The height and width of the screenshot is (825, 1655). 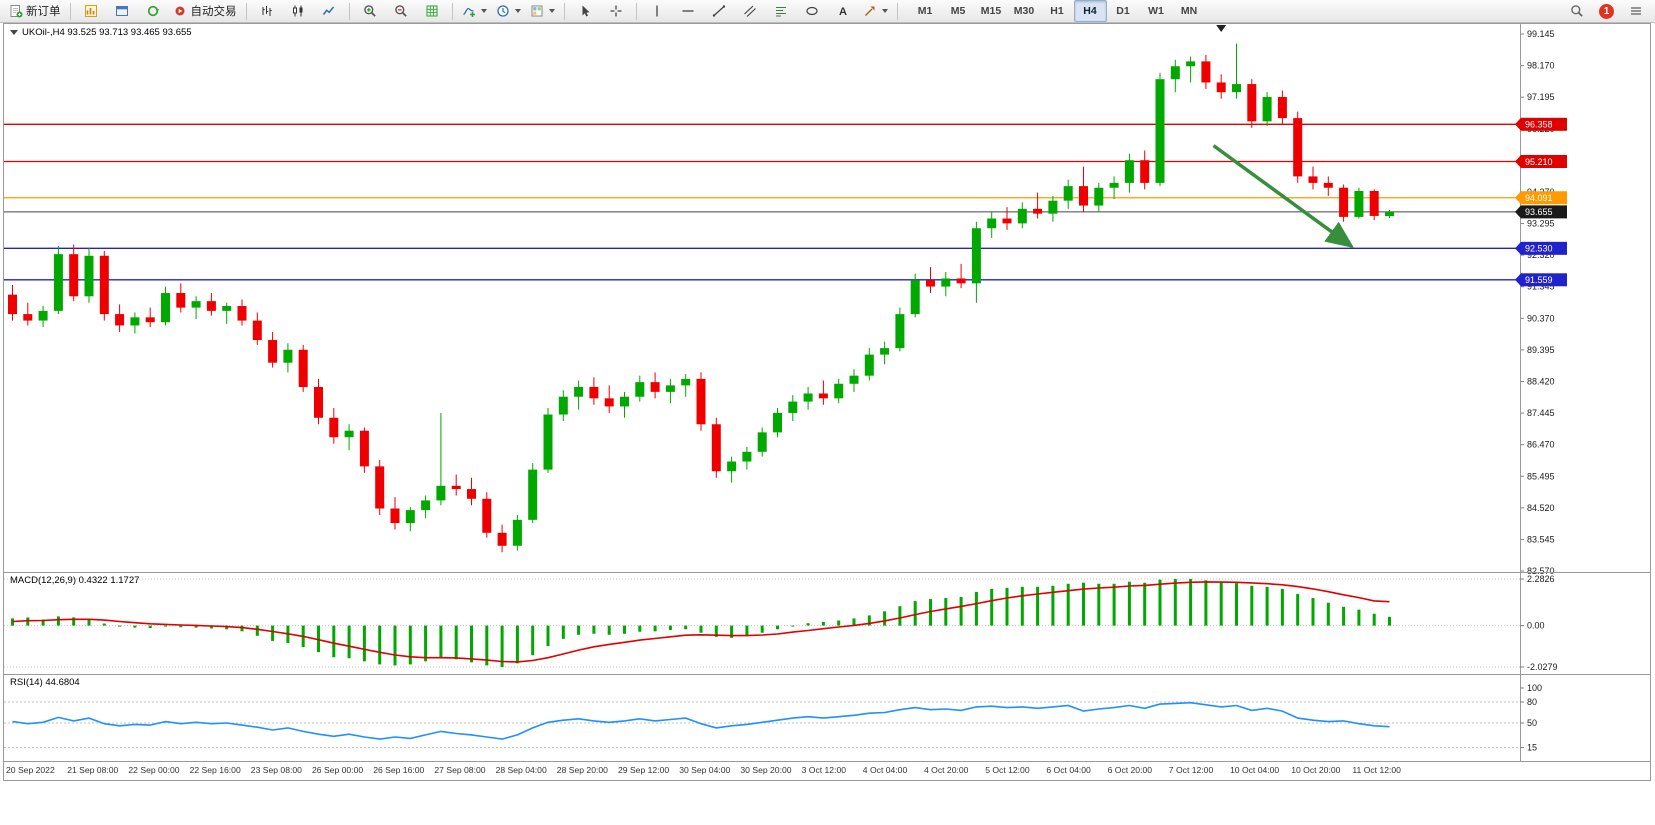 I want to click on zoom-in-button, so click(x=370, y=11).